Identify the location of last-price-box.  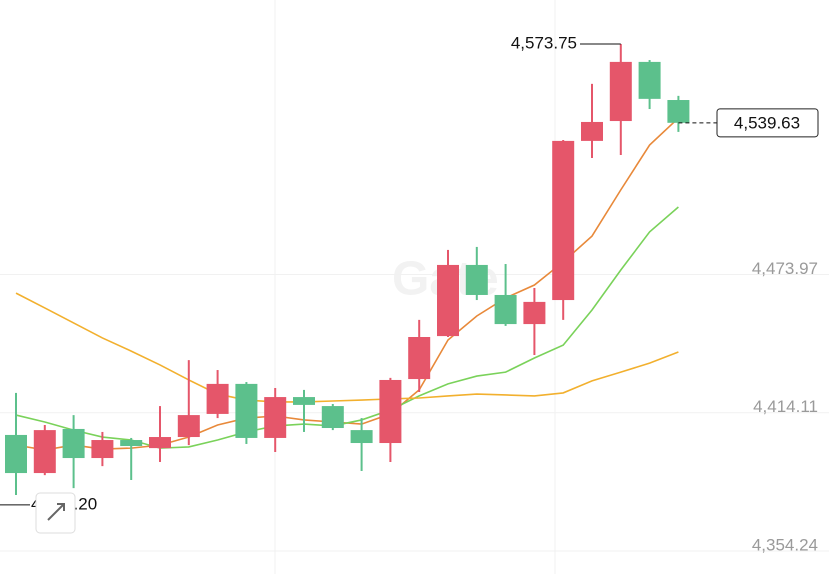
(767, 123).